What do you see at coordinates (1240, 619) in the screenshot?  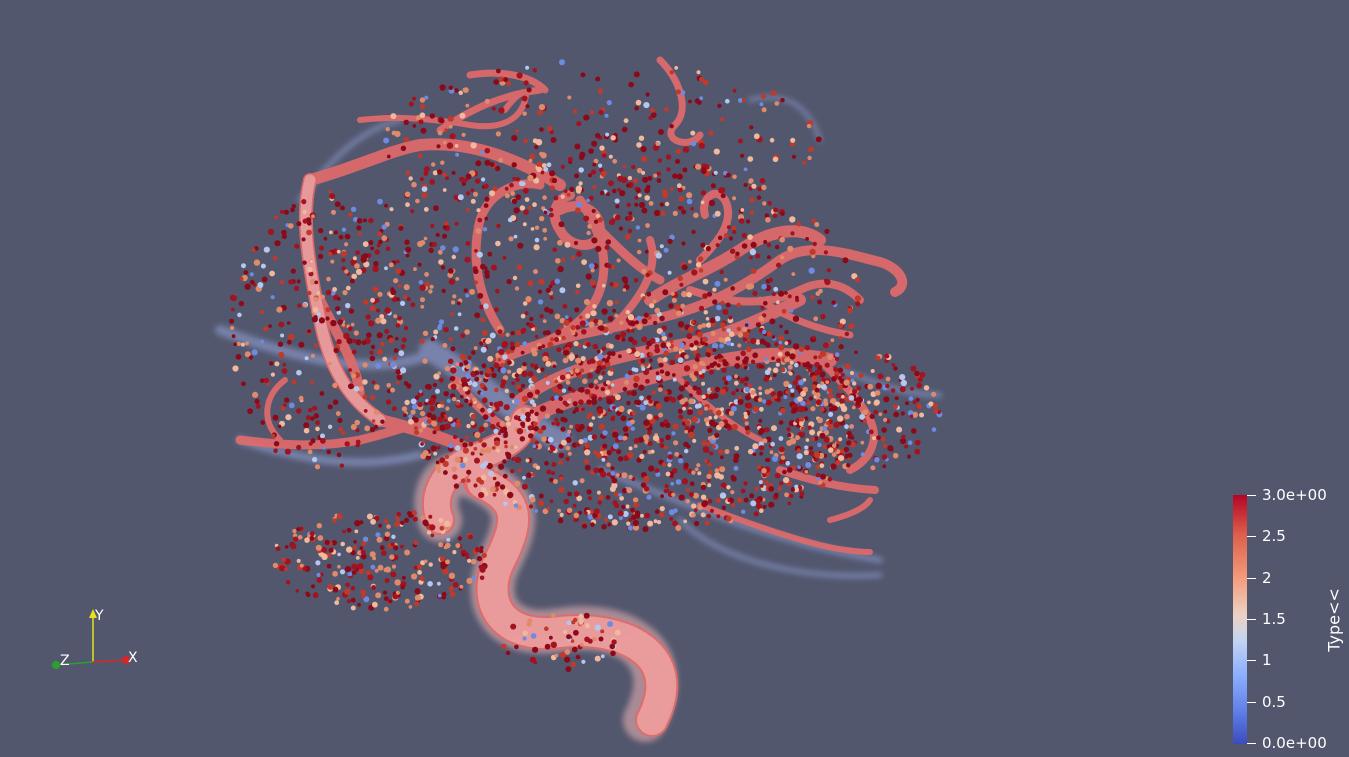 I see `color-legend-bar` at bounding box center [1240, 619].